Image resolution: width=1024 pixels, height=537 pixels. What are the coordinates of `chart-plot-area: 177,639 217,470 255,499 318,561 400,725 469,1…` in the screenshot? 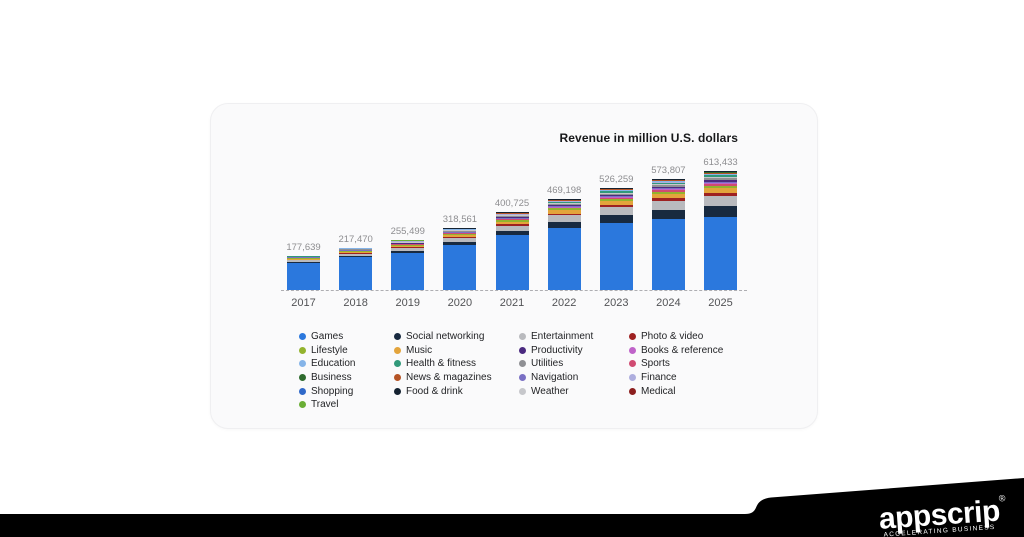 It's located at (512, 221).